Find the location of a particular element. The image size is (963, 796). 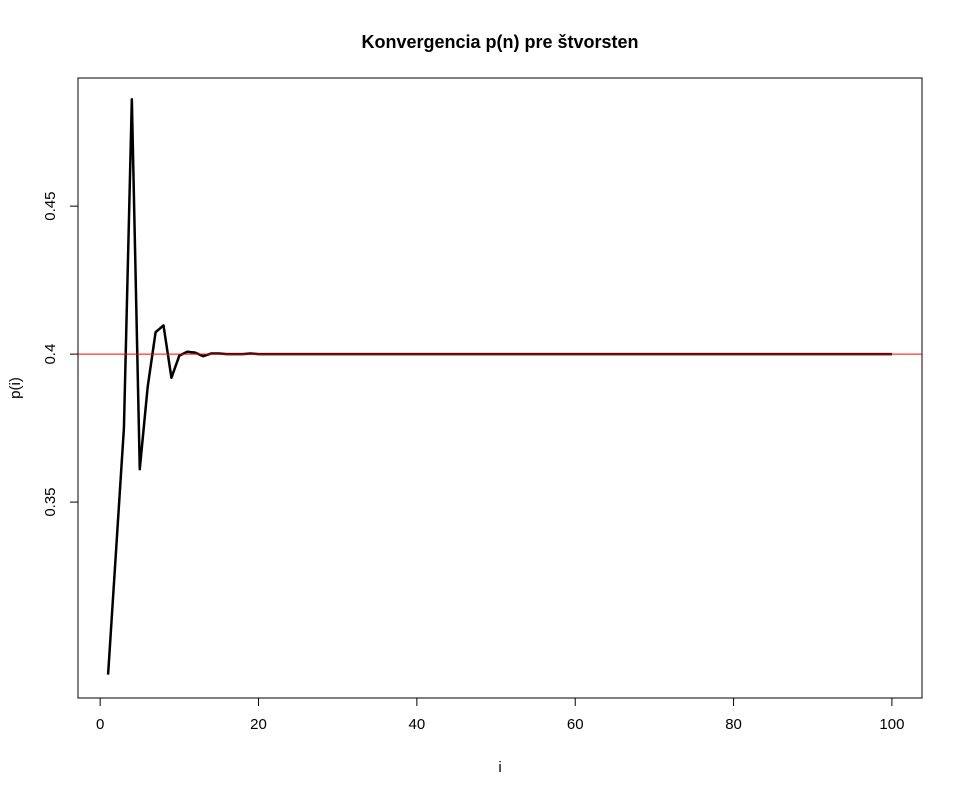

x-tick-label: 20 is located at coordinates (258, 724).